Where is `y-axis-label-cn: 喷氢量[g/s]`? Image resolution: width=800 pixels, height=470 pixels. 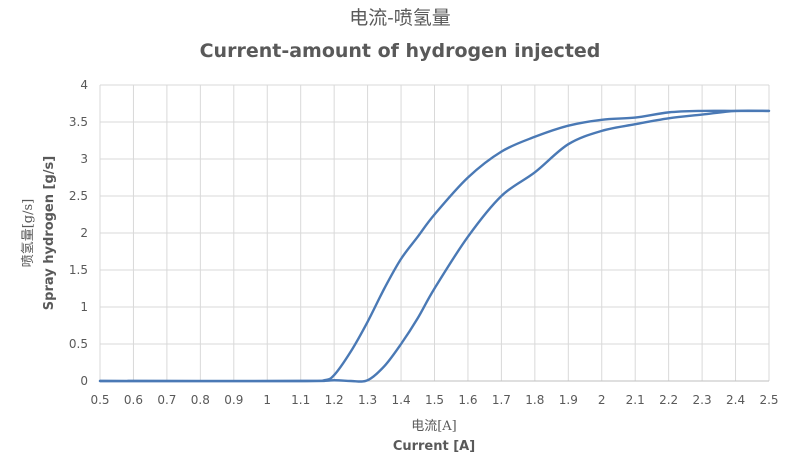
y-axis-label-cn: 喷氢量[g/s] is located at coordinates (28, 233).